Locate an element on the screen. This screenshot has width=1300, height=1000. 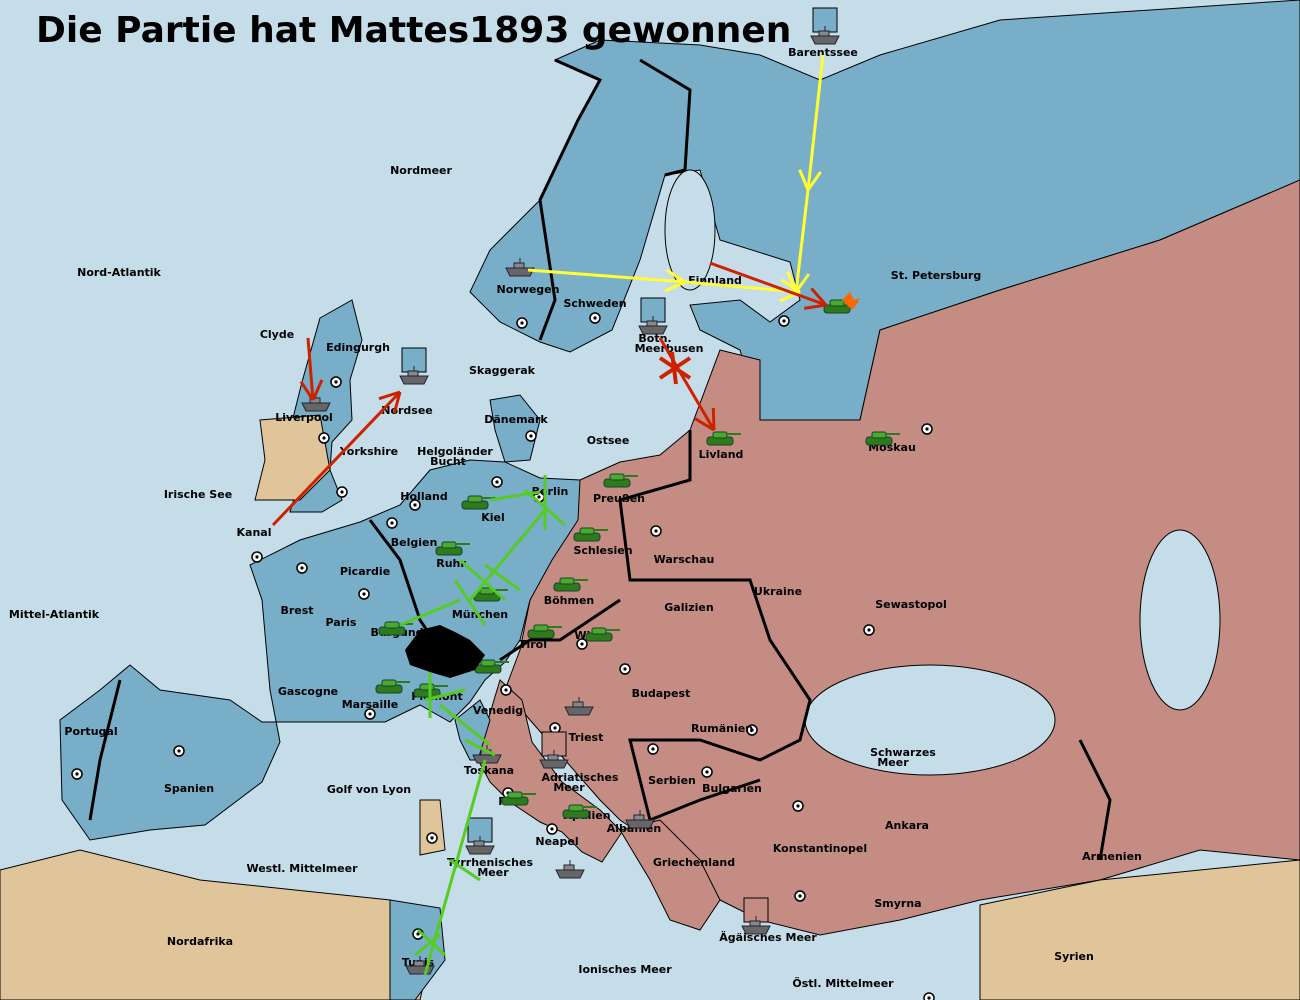
land-scandinavia-jut-blue is located at coordinates (515, 428).